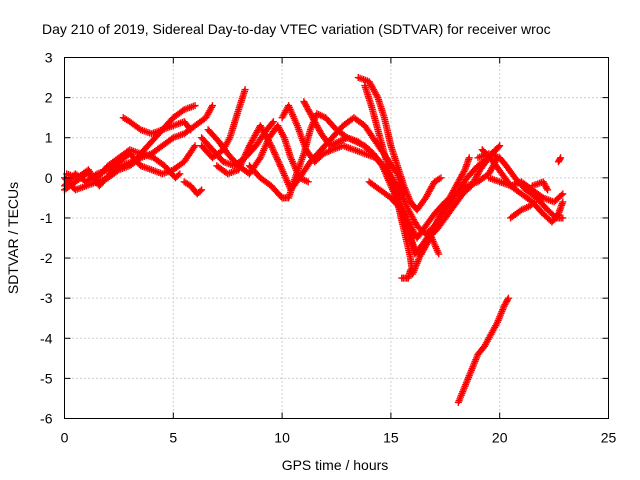 This screenshot has height=480, width=640. Describe the element at coordinates (46, 298) in the screenshot. I see `y-tick-label: -3` at that location.